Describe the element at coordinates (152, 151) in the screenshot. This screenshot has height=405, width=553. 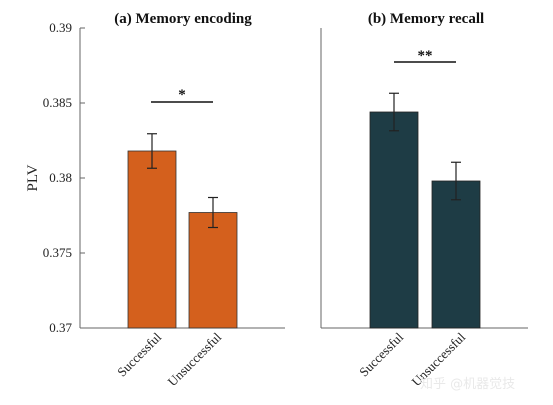
I see `panel-a-errorbar-successful` at that location.